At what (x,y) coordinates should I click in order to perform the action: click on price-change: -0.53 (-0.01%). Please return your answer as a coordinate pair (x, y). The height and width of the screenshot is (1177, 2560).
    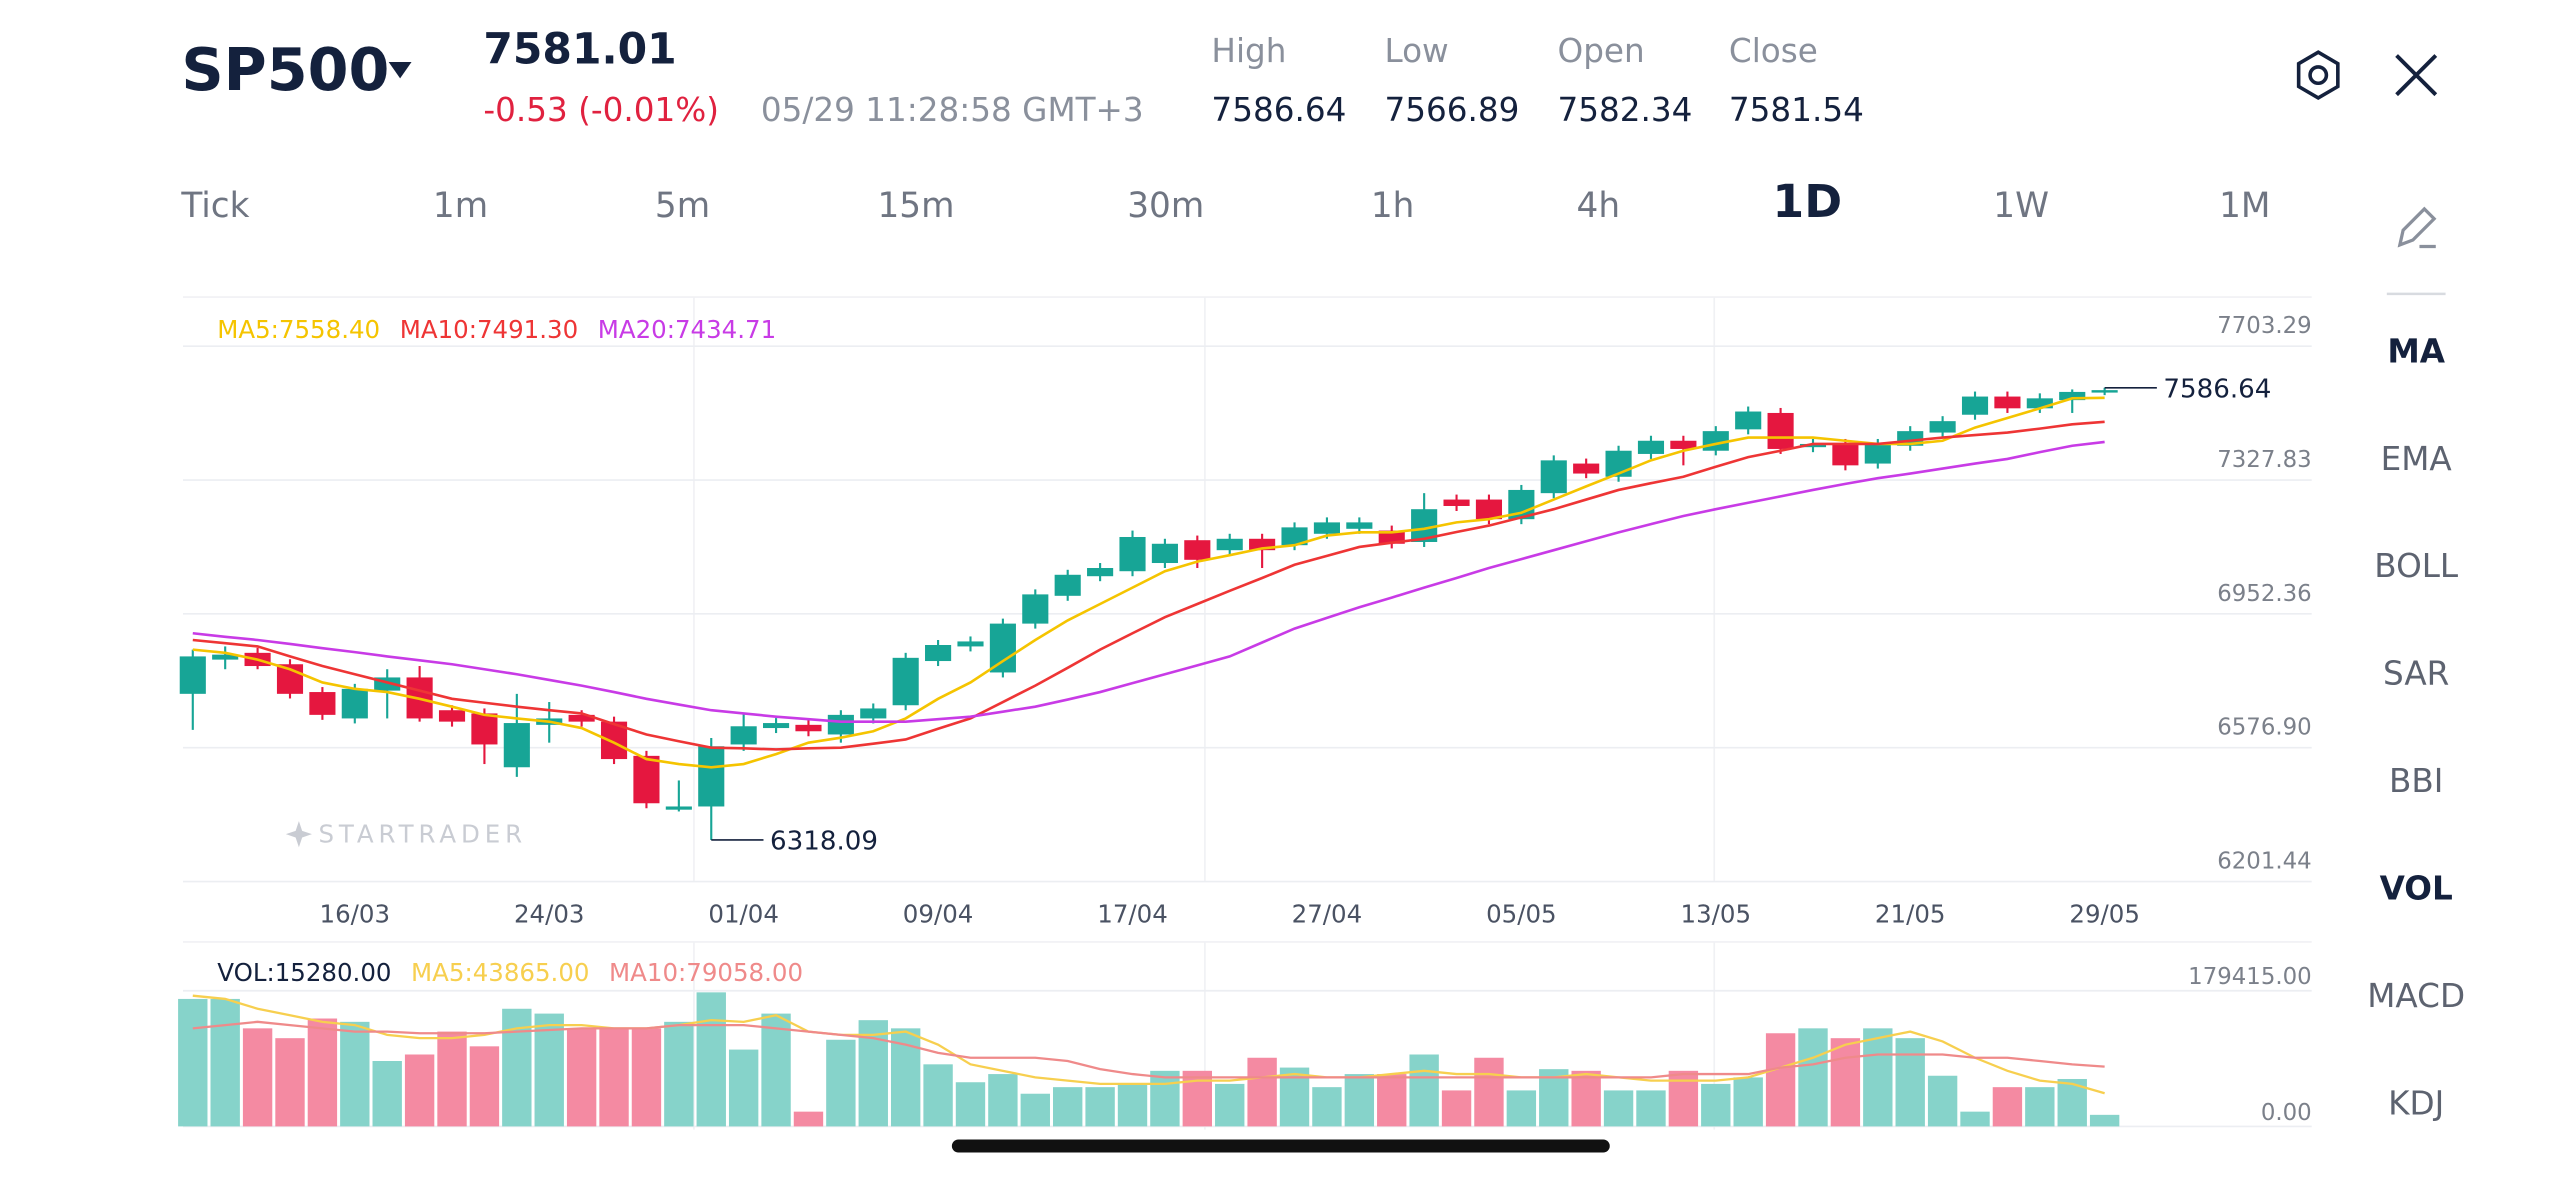
    Looking at the image, I should click on (601, 110).